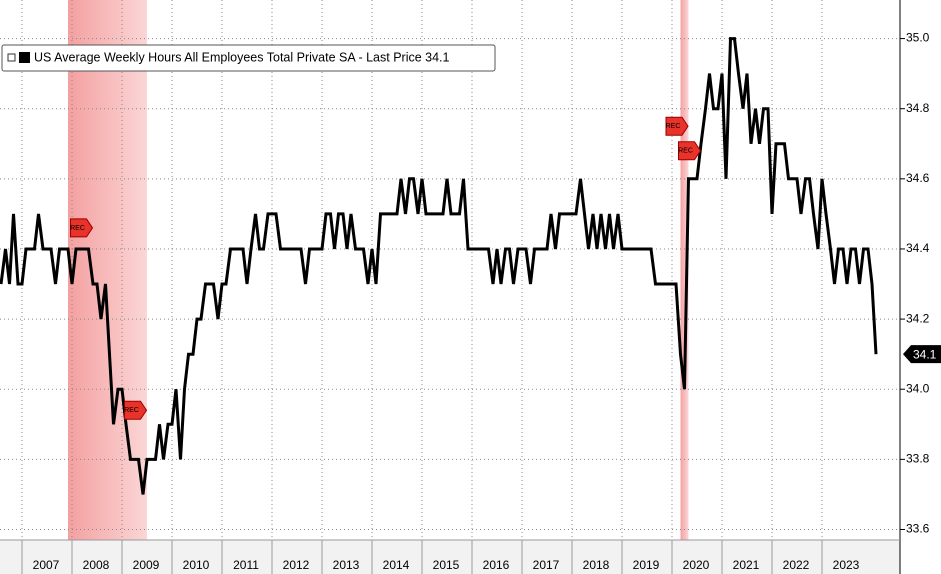 The height and width of the screenshot is (574, 941). What do you see at coordinates (450, 557) in the screenshot?
I see `x-axis-band` at bounding box center [450, 557].